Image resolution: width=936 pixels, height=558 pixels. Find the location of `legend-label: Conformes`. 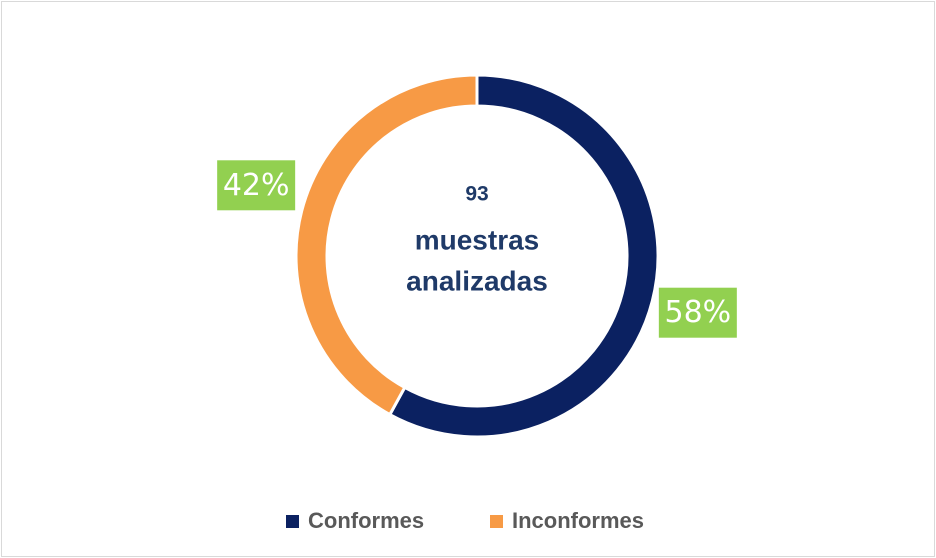

legend-label: Conformes is located at coordinates (366, 520).